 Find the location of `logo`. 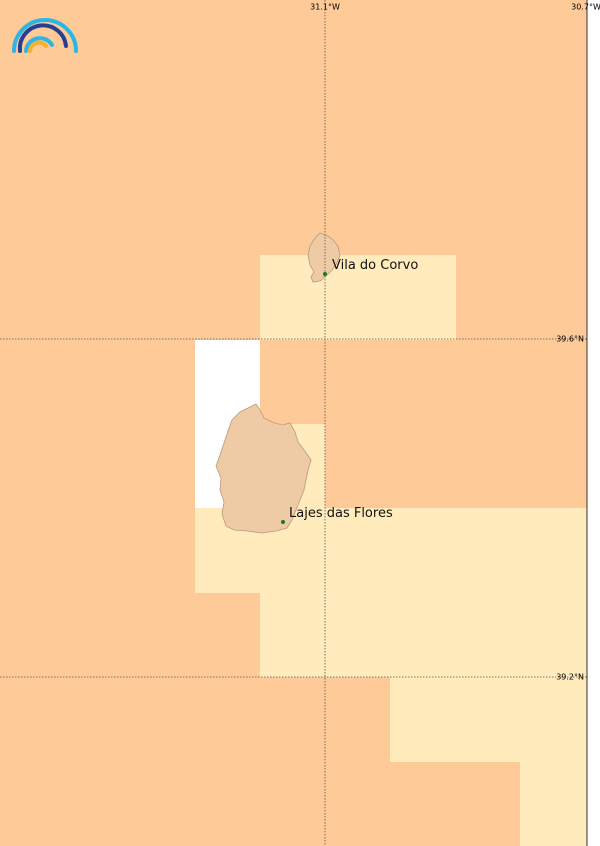

logo is located at coordinates (45, 35).